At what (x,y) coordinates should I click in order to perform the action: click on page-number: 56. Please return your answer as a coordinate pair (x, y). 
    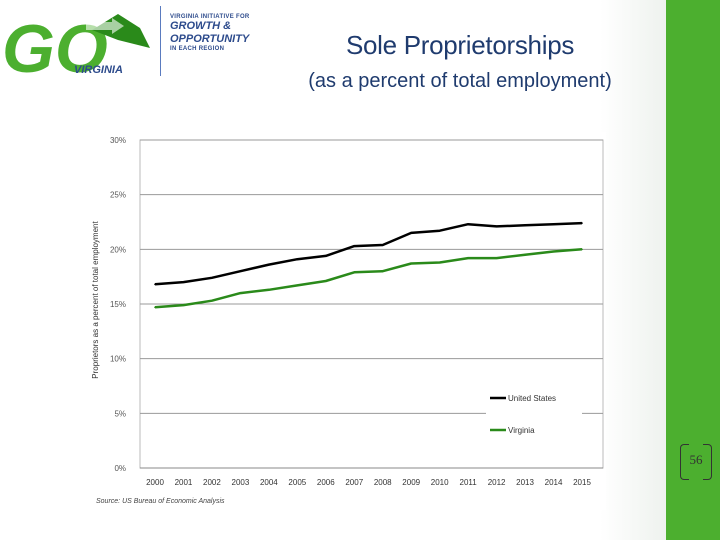
    Looking at the image, I should click on (696, 464).